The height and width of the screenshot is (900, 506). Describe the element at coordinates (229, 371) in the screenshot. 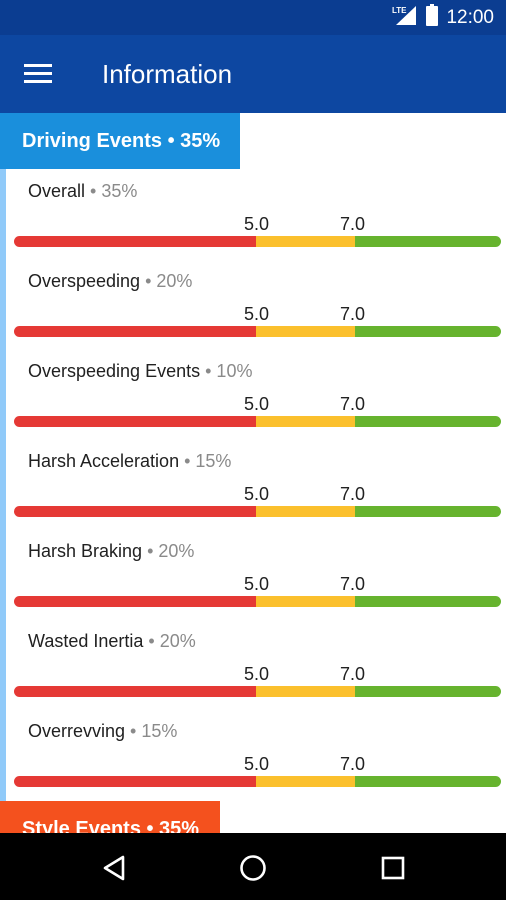

I see `metric-weight: • 10%` at that location.